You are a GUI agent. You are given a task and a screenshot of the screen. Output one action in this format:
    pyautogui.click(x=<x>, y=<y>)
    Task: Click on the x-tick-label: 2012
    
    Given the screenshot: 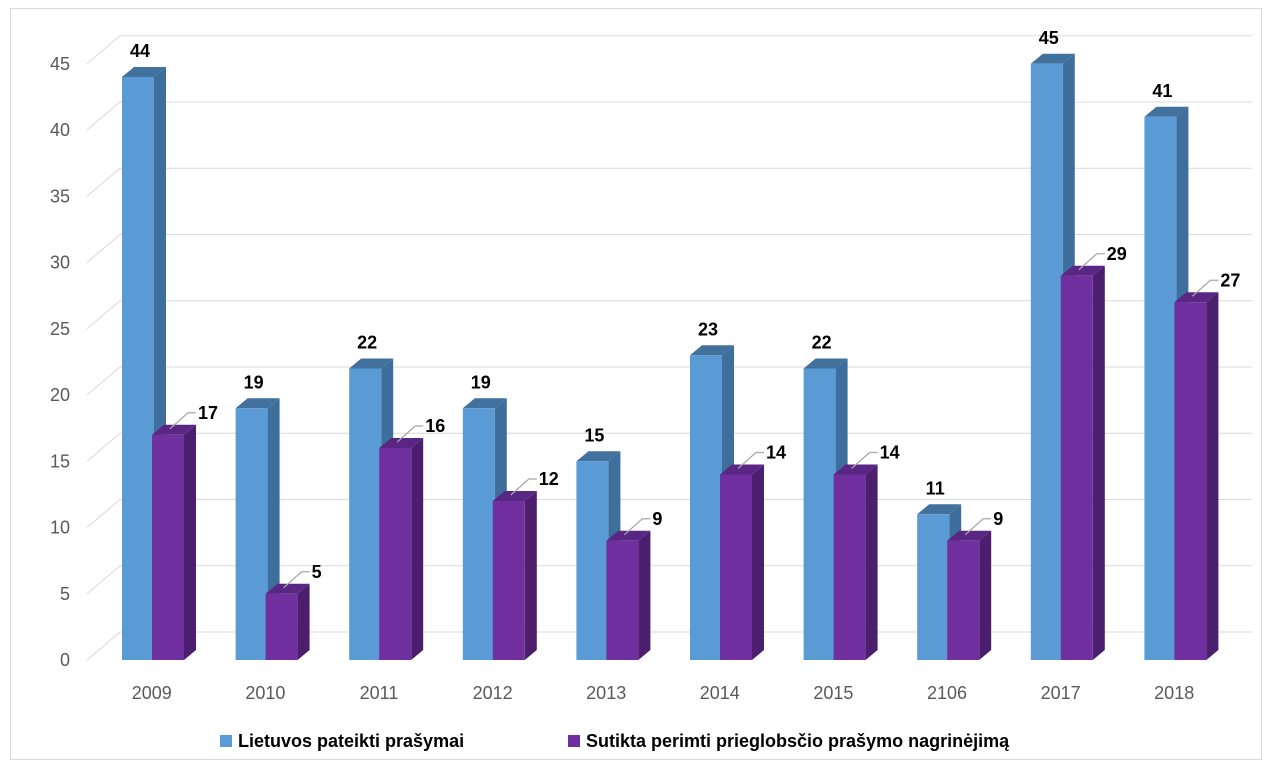 What is the action you would take?
    pyautogui.click(x=493, y=693)
    